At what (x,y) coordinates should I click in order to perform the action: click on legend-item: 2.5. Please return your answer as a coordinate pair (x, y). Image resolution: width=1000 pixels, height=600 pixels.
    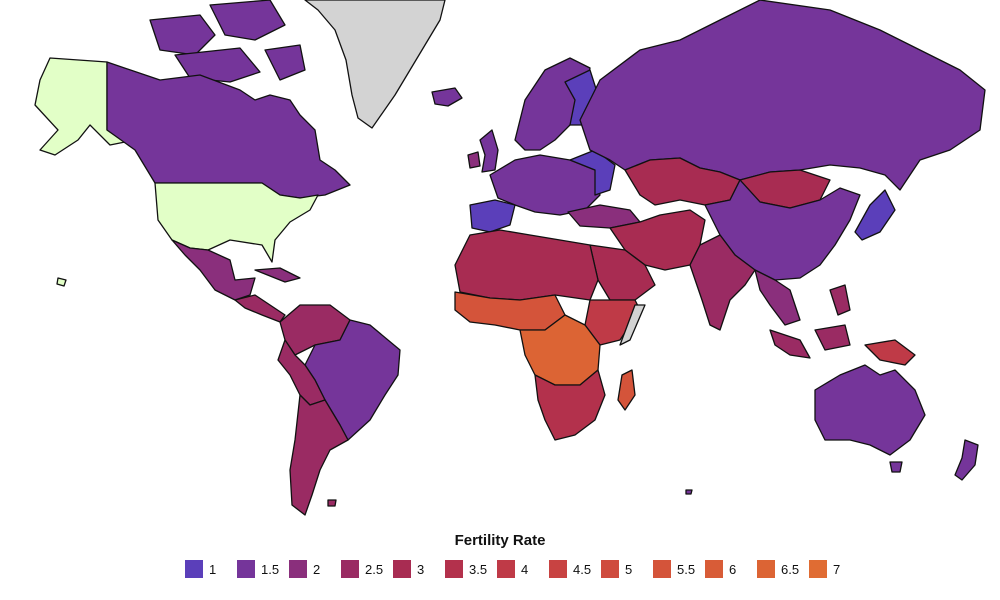
    Looking at the image, I should click on (367, 569).